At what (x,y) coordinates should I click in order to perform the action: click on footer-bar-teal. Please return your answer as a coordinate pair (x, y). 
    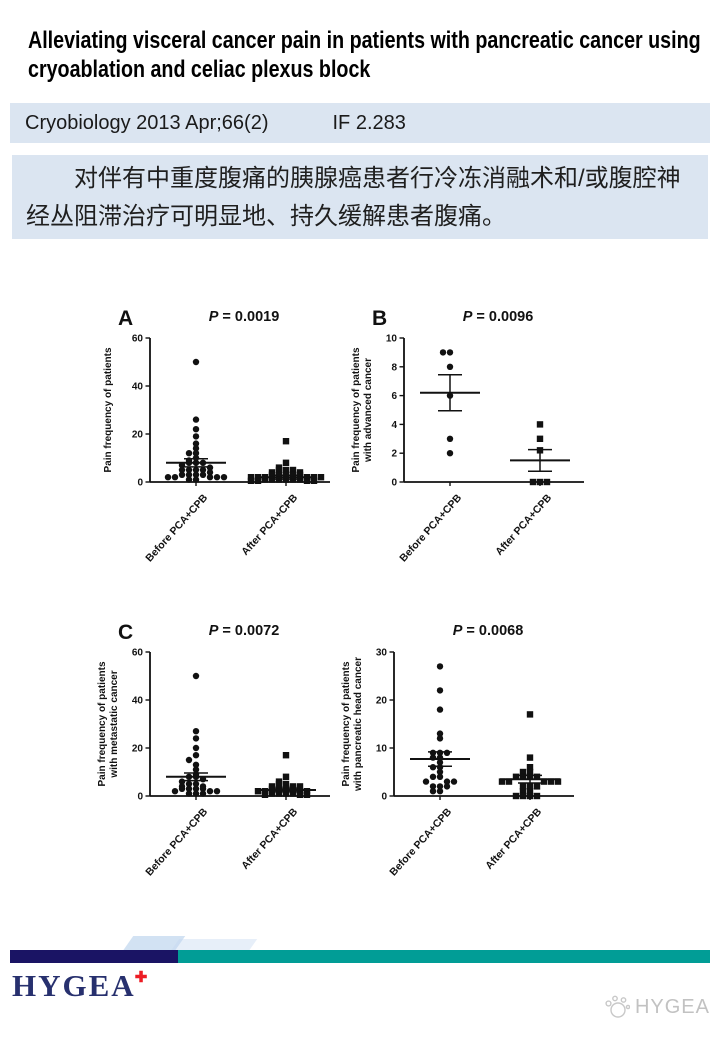
    Looking at the image, I should click on (444, 956).